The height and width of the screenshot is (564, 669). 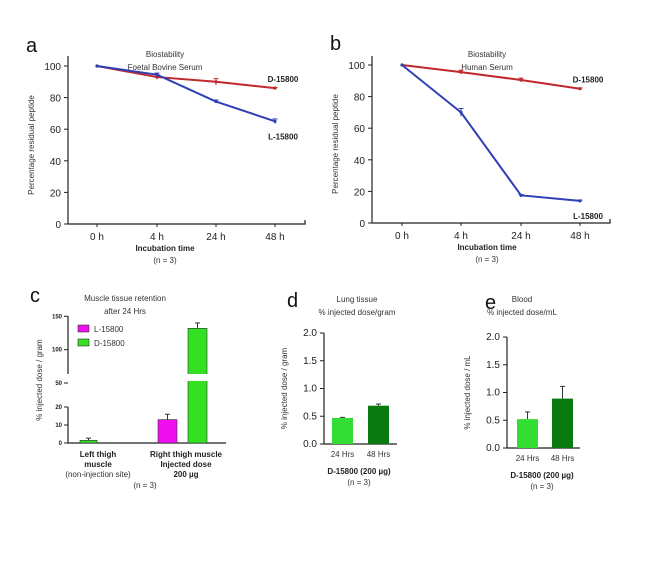 I want to click on y-tick-label: 50, so click(x=58, y=384).